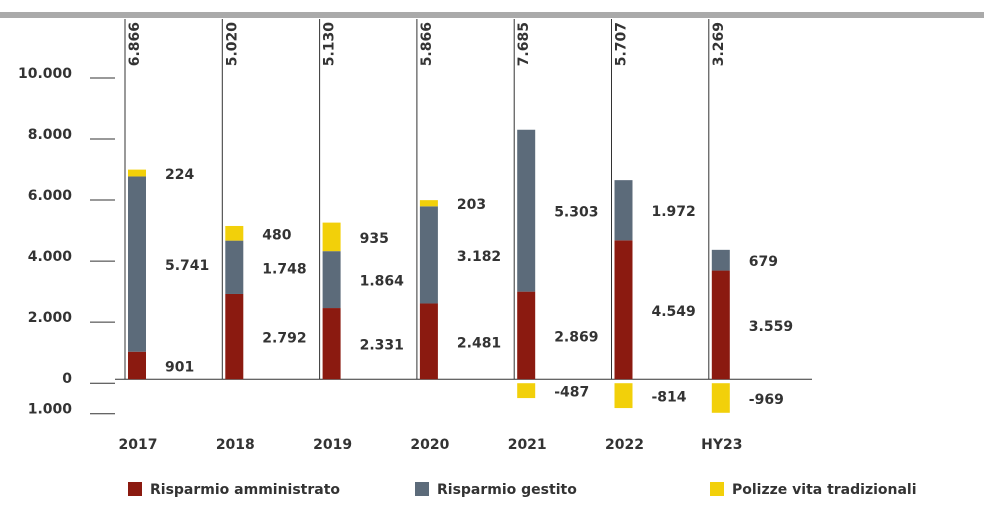 The height and width of the screenshot is (511, 984). Describe the element at coordinates (576, 337) in the screenshot. I see `value-label: 2.869` at that location.